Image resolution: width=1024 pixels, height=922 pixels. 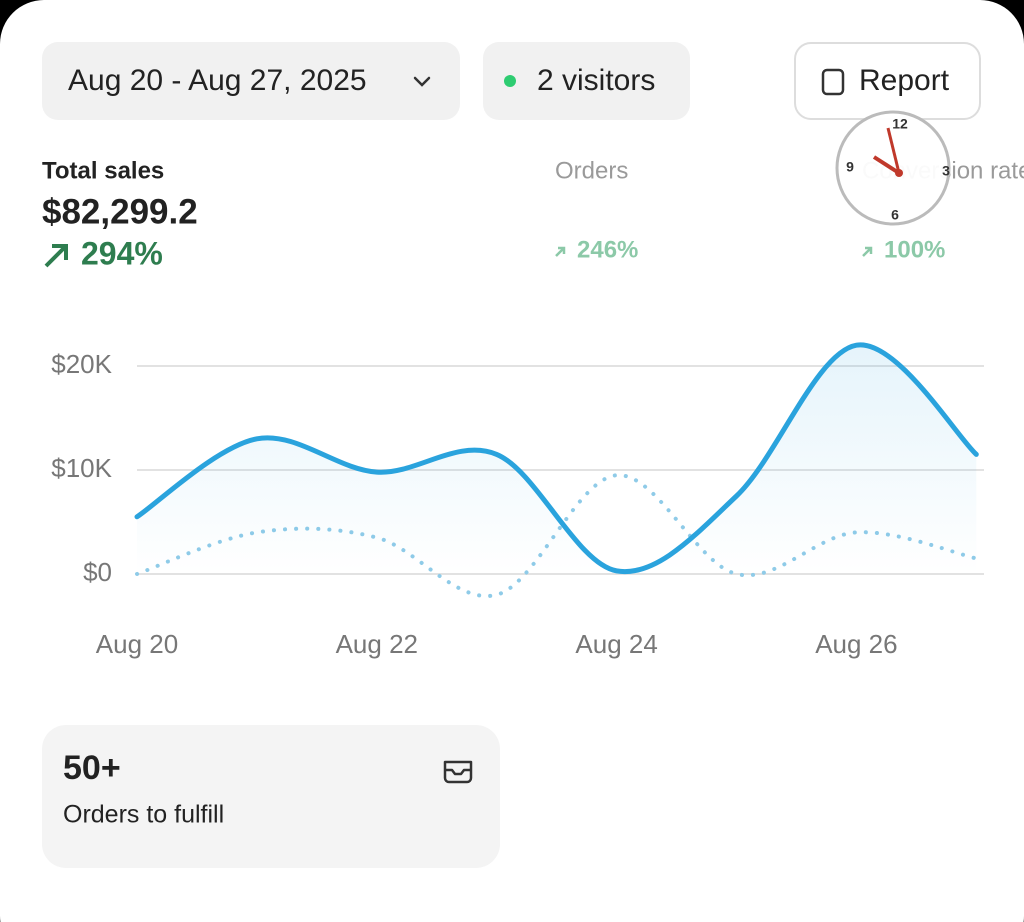 What do you see at coordinates (904, 80) in the screenshot?
I see `report-label: Report` at bounding box center [904, 80].